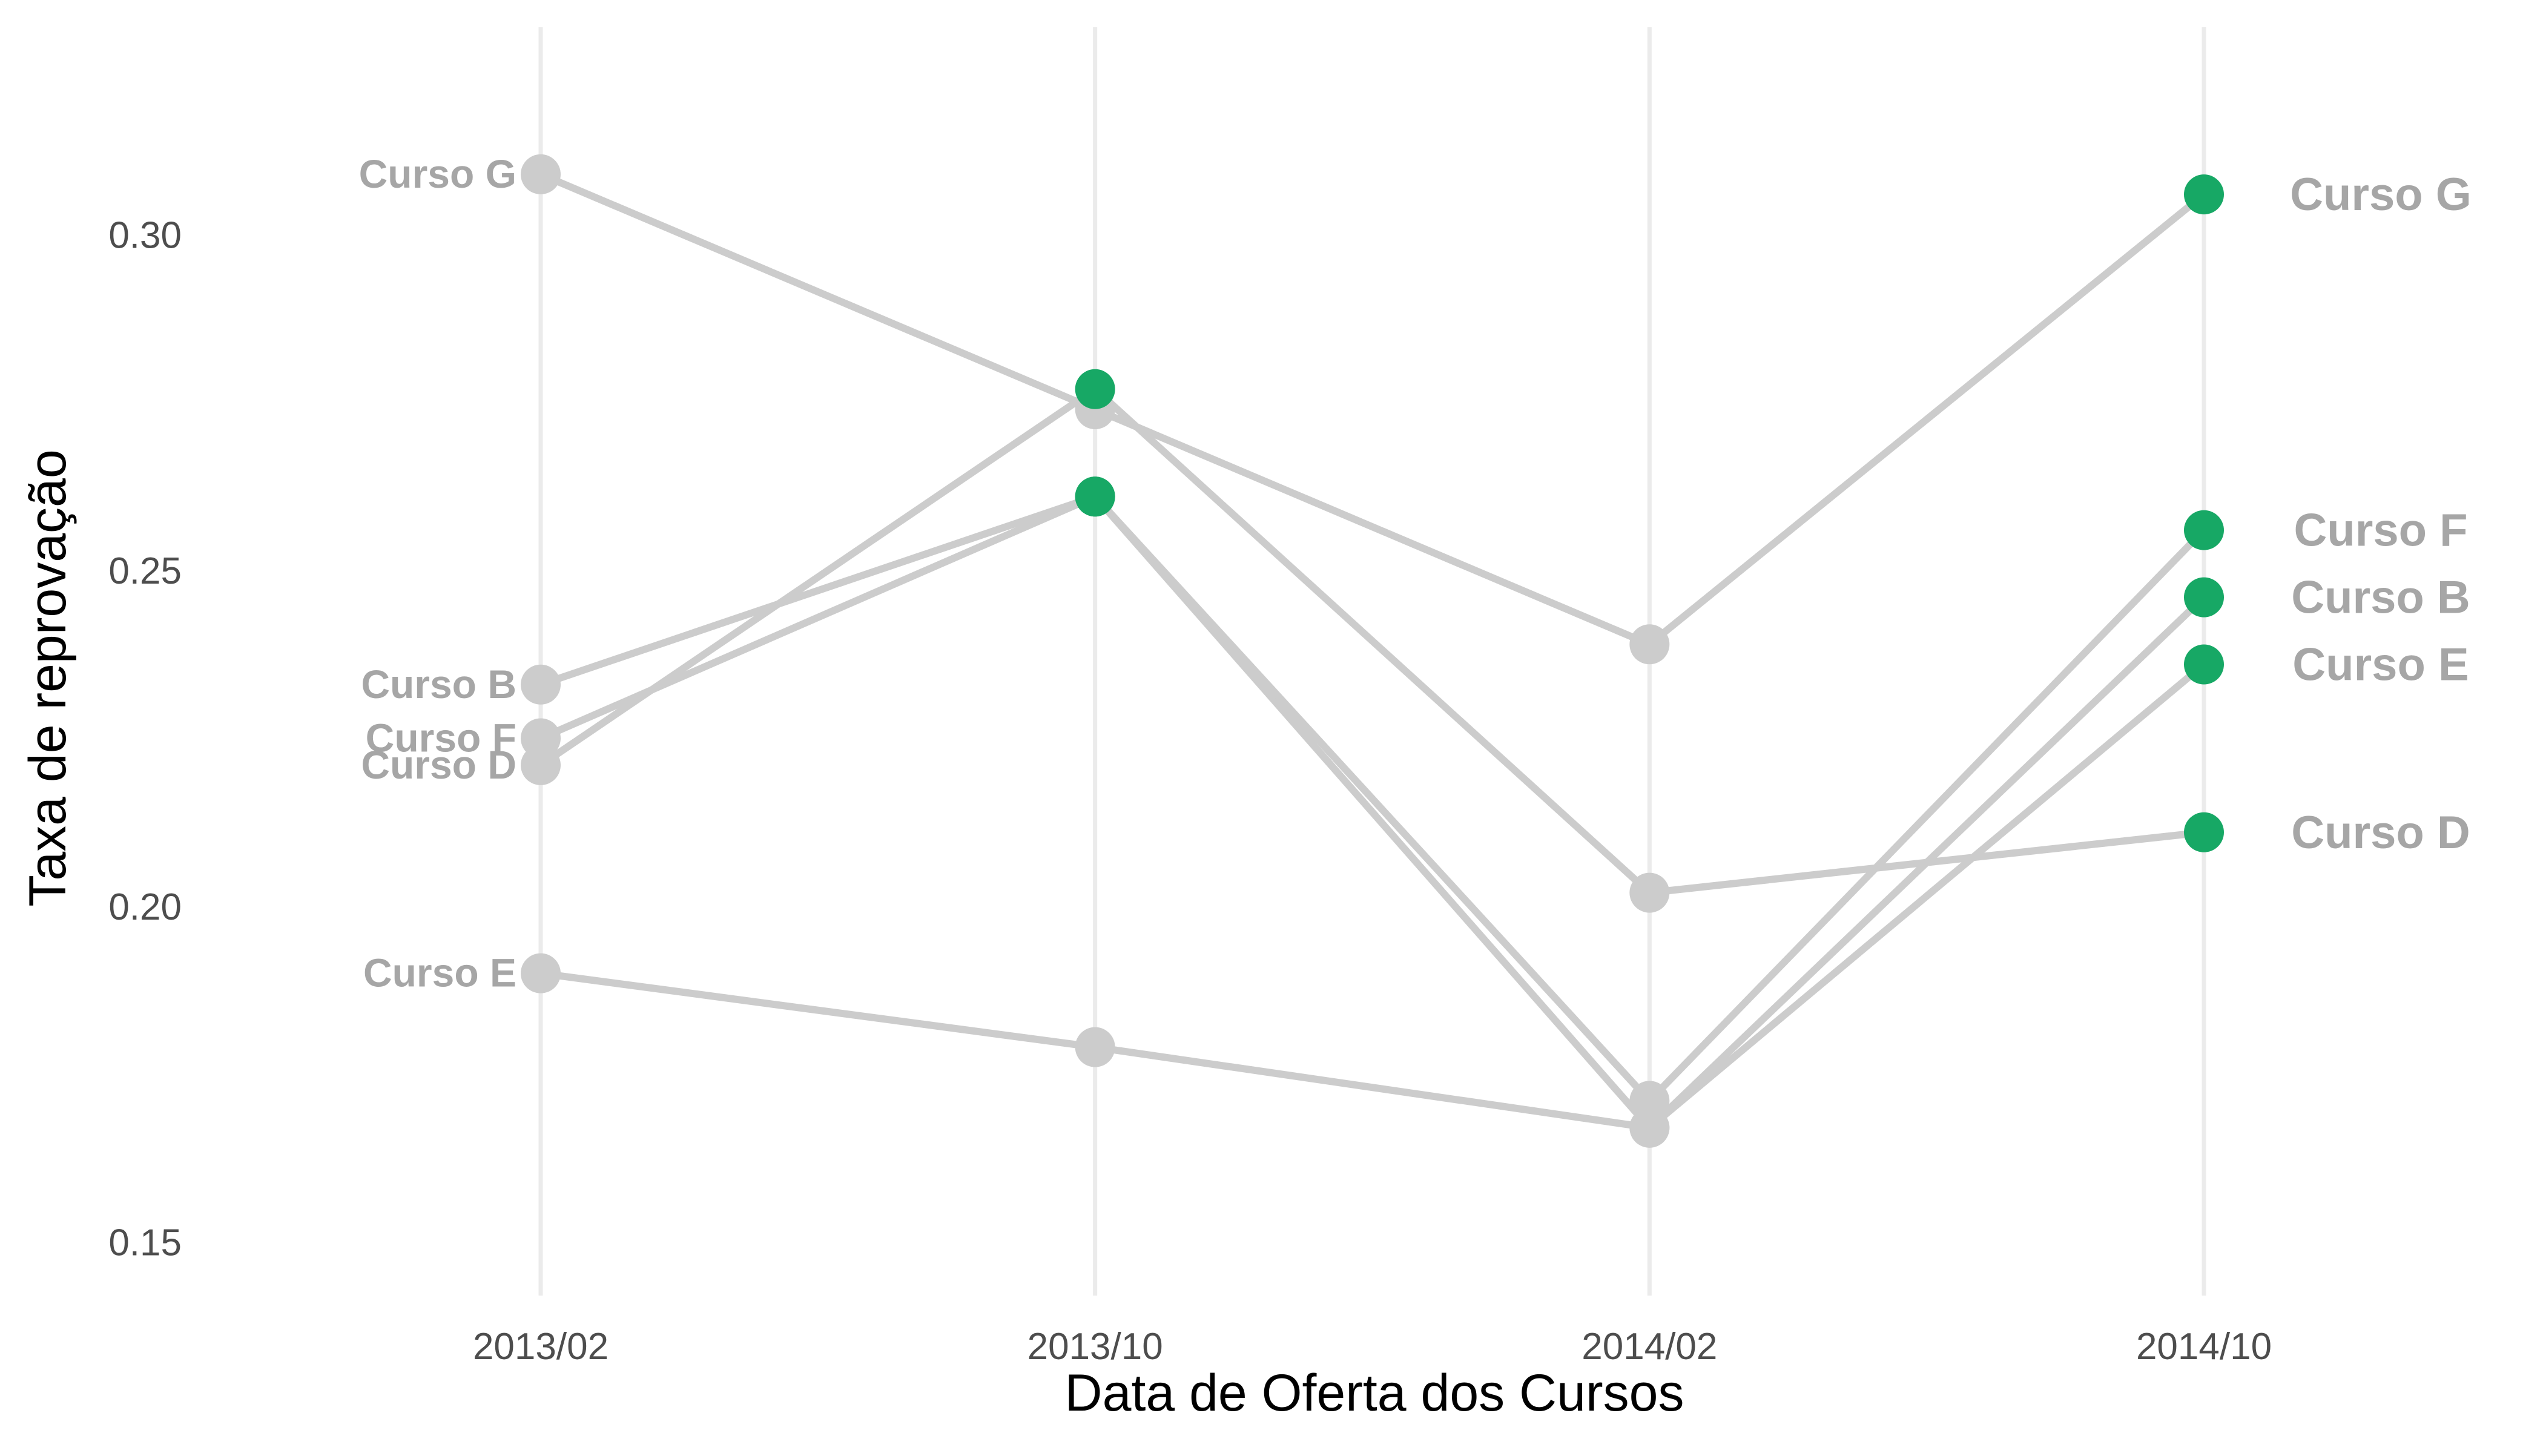 This screenshot has height=1456, width=2543. I want to click on series-label-left-curso-f: Curso F, so click(441, 737).